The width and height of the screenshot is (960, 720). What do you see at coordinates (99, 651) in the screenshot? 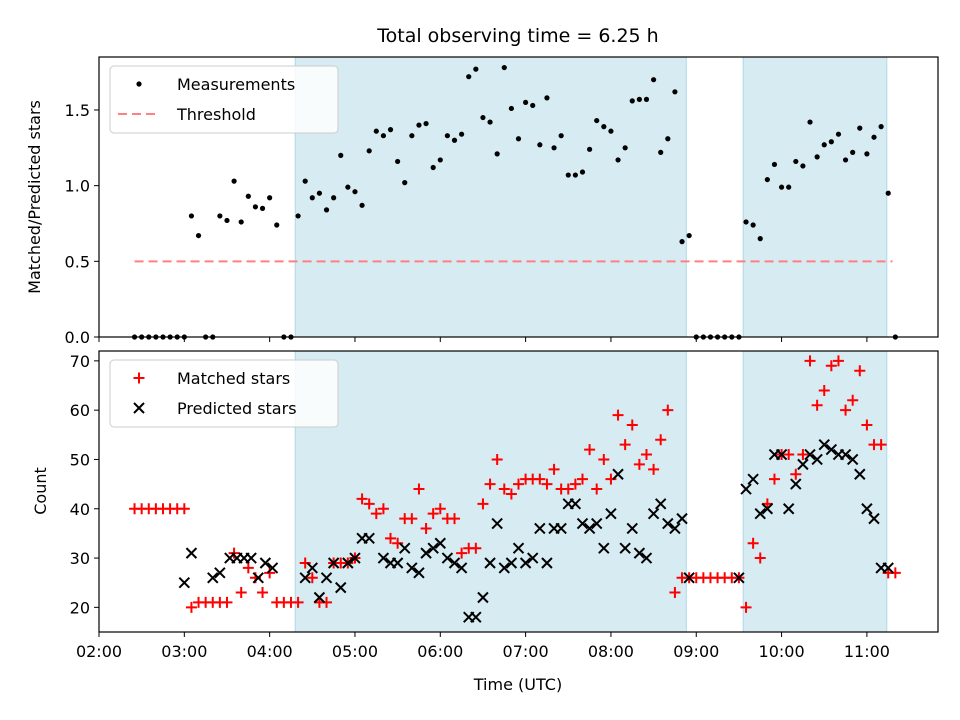
I see `x-tick-label: 02:00` at bounding box center [99, 651].